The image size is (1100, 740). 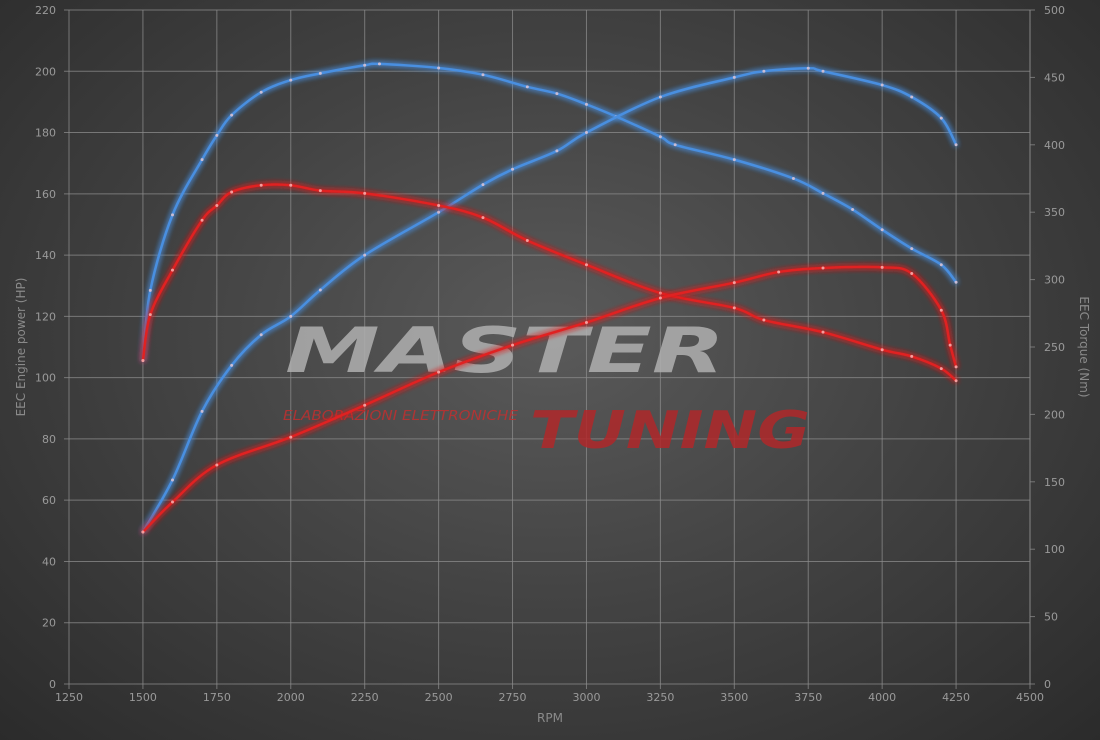 I want to click on y-right-tick-label: 200, so click(x=1054, y=414).